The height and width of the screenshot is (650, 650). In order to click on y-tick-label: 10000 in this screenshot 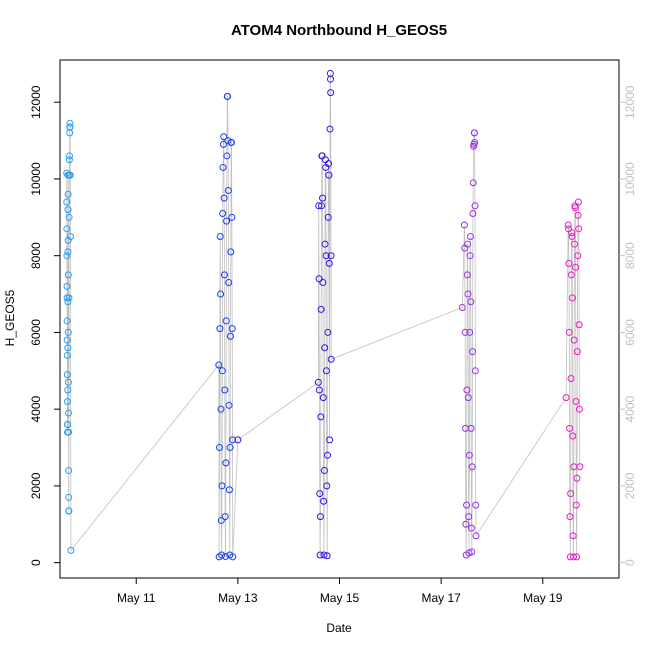, I will do `click(36, 179)`.